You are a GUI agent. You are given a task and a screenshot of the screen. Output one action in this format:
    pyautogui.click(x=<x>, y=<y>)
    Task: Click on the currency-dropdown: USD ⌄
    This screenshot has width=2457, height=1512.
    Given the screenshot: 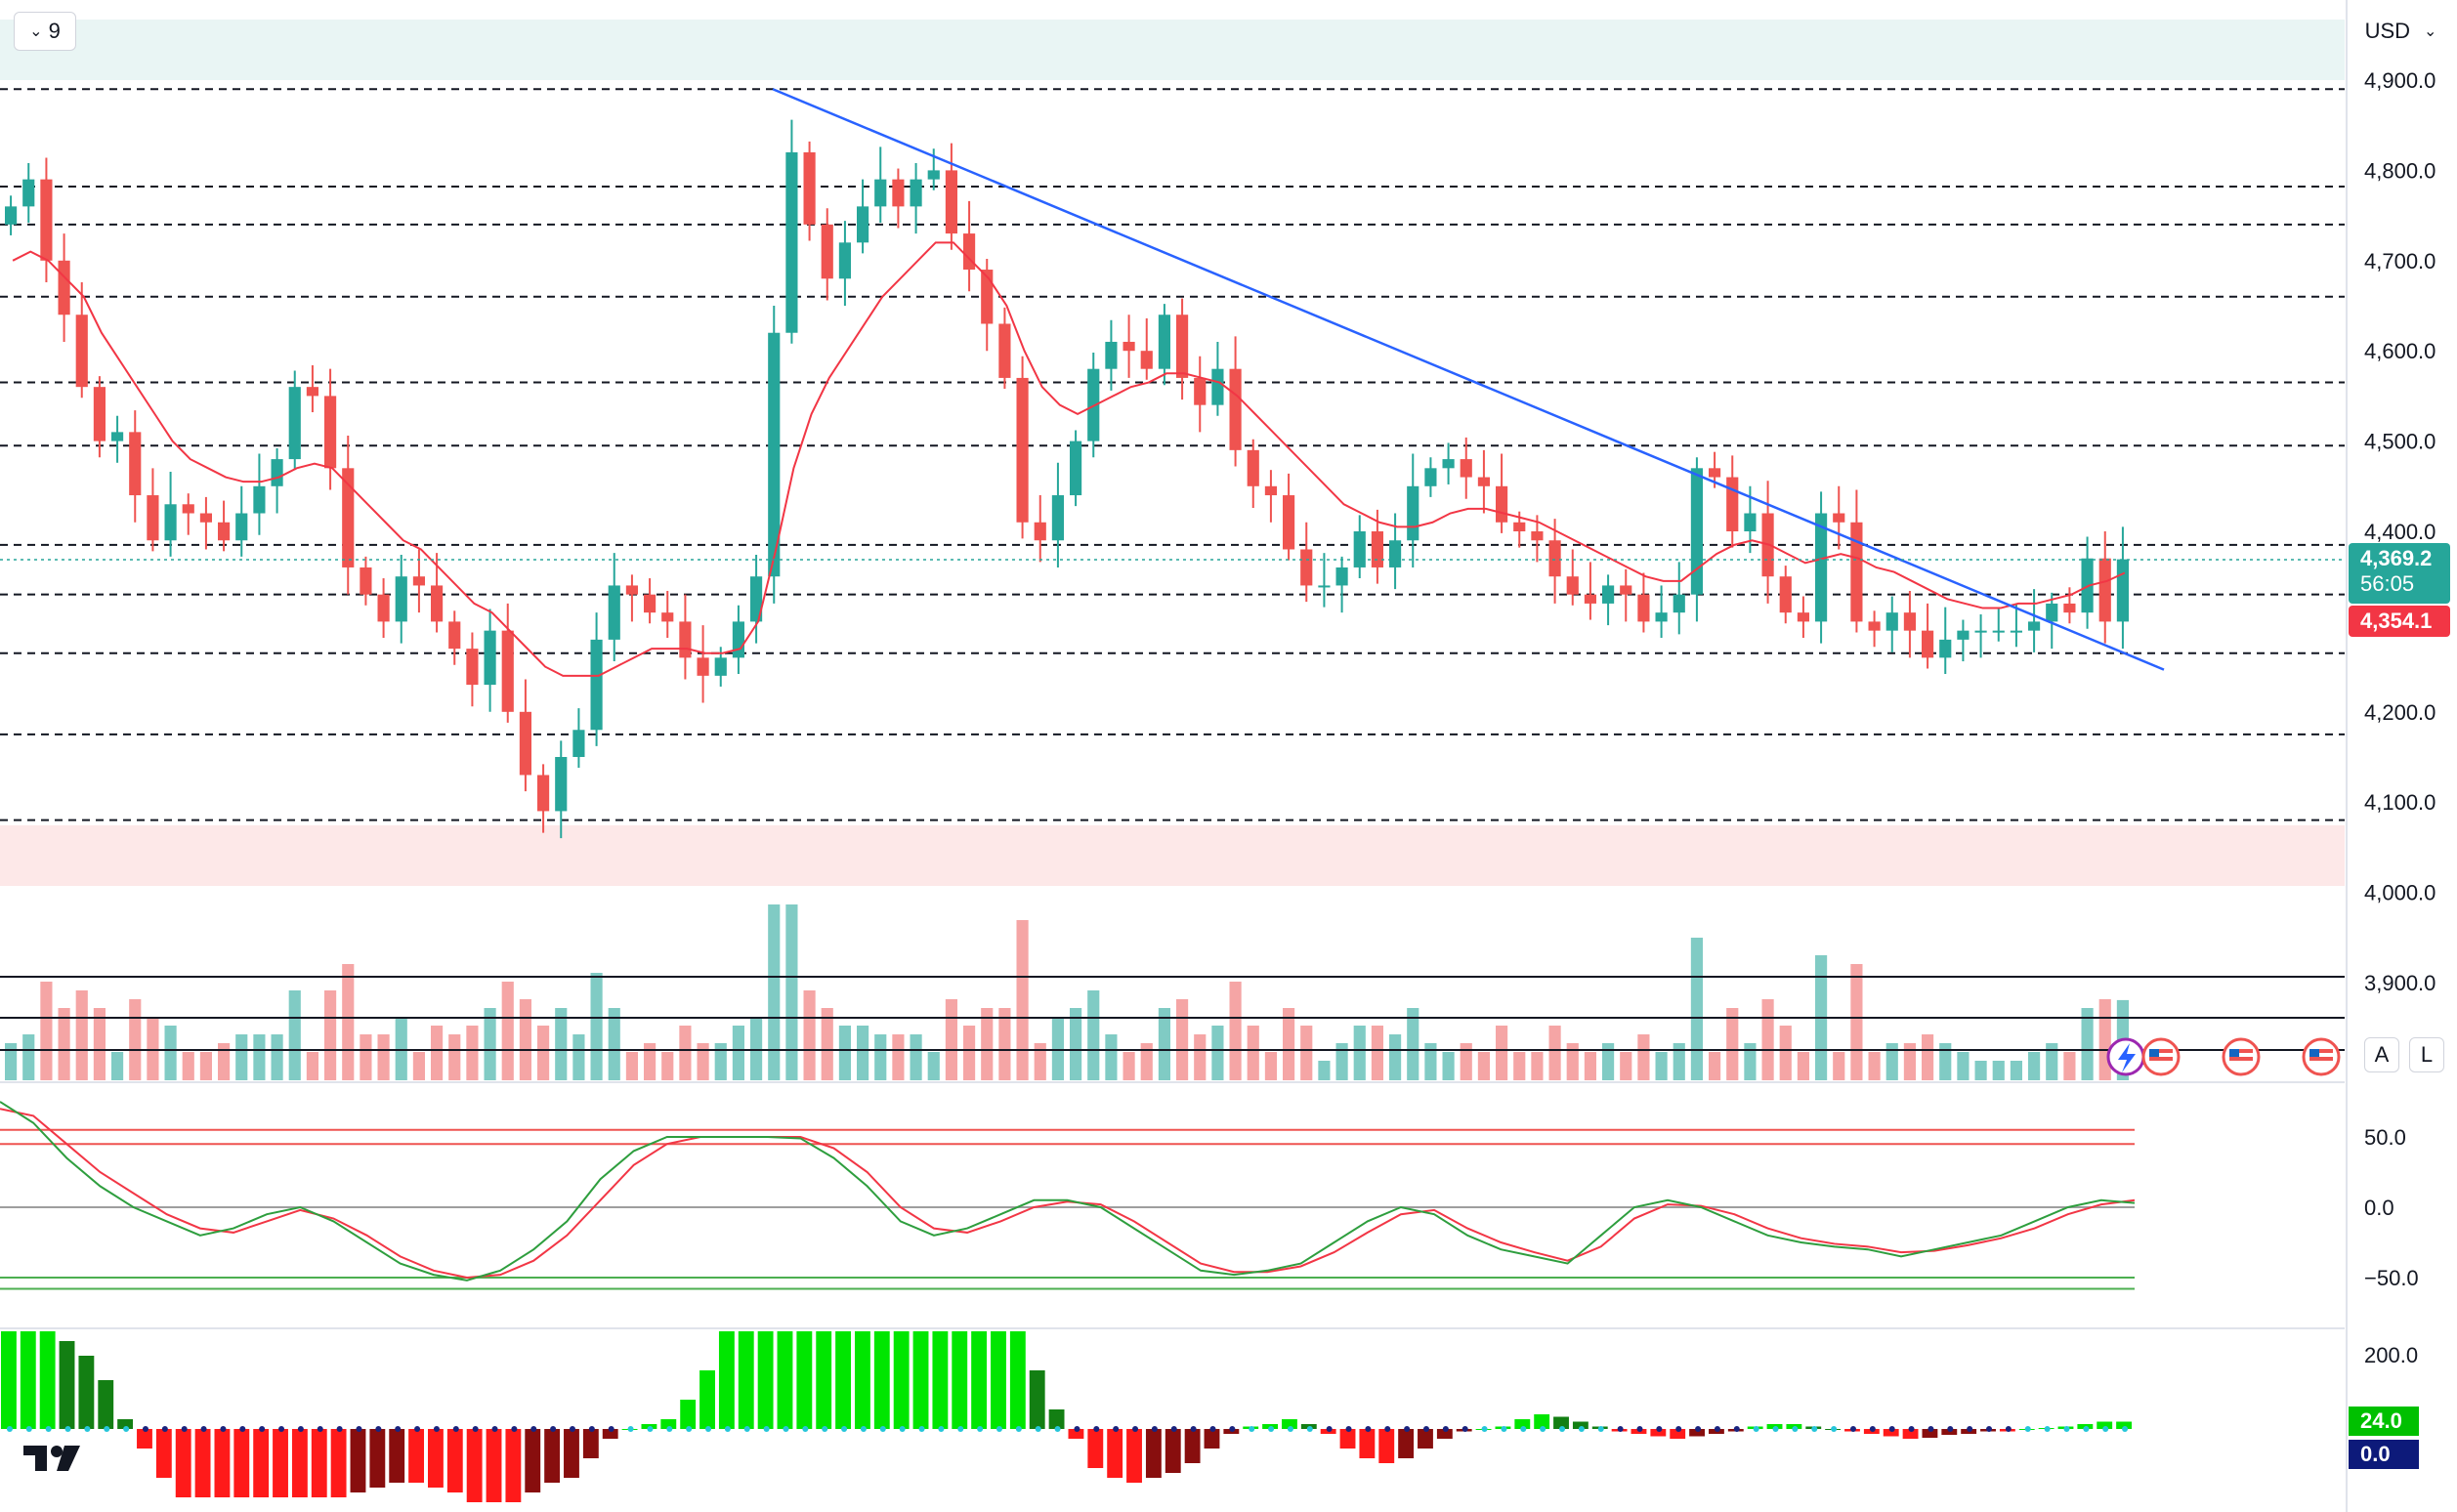 What is the action you would take?
    pyautogui.click(x=2401, y=31)
    